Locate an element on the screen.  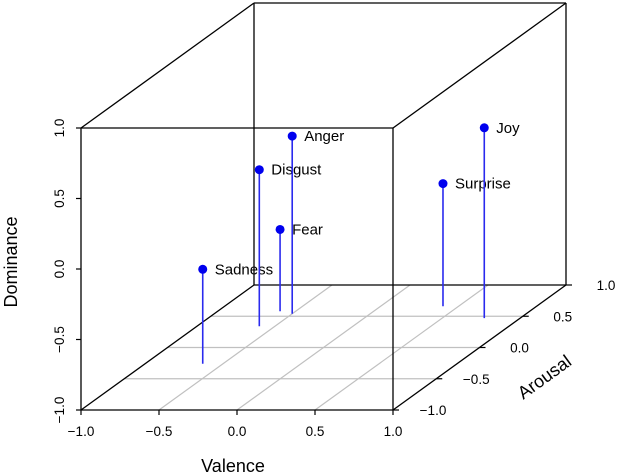
dominance-tick-label: −0.5 is located at coordinates (59, 339).